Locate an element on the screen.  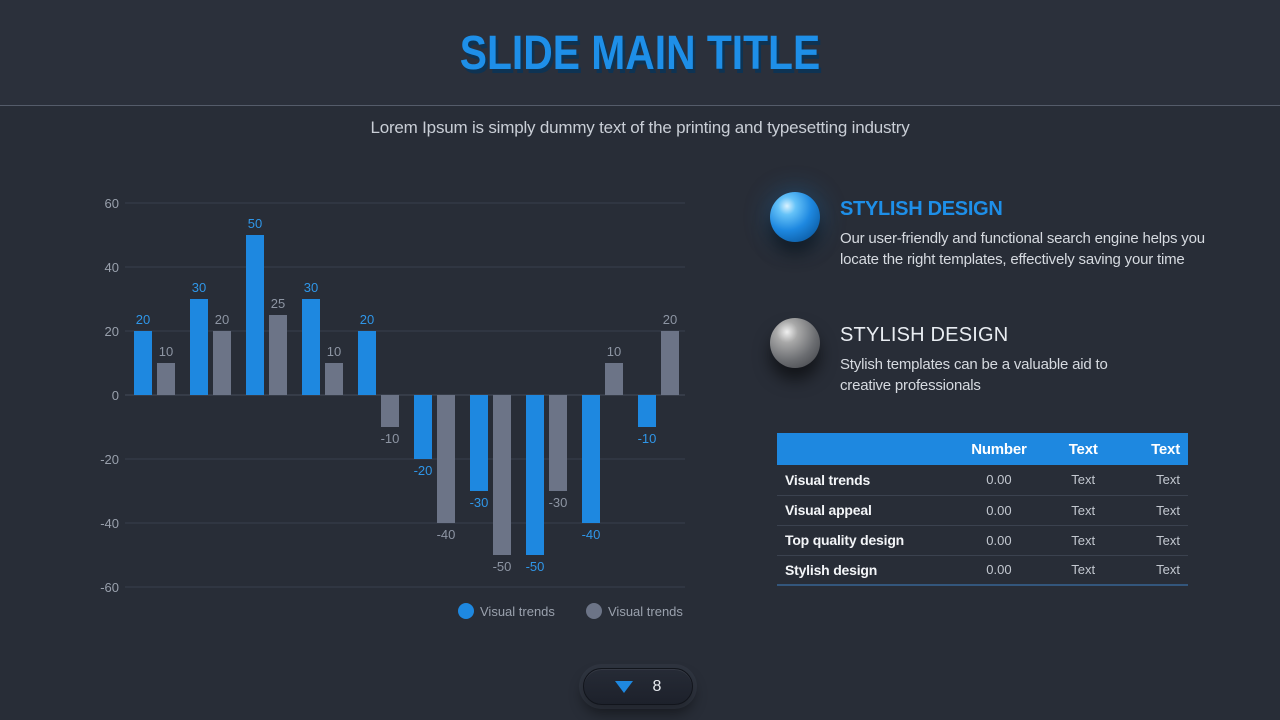
table-header-cell: Number is located at coordinates (999, 449).